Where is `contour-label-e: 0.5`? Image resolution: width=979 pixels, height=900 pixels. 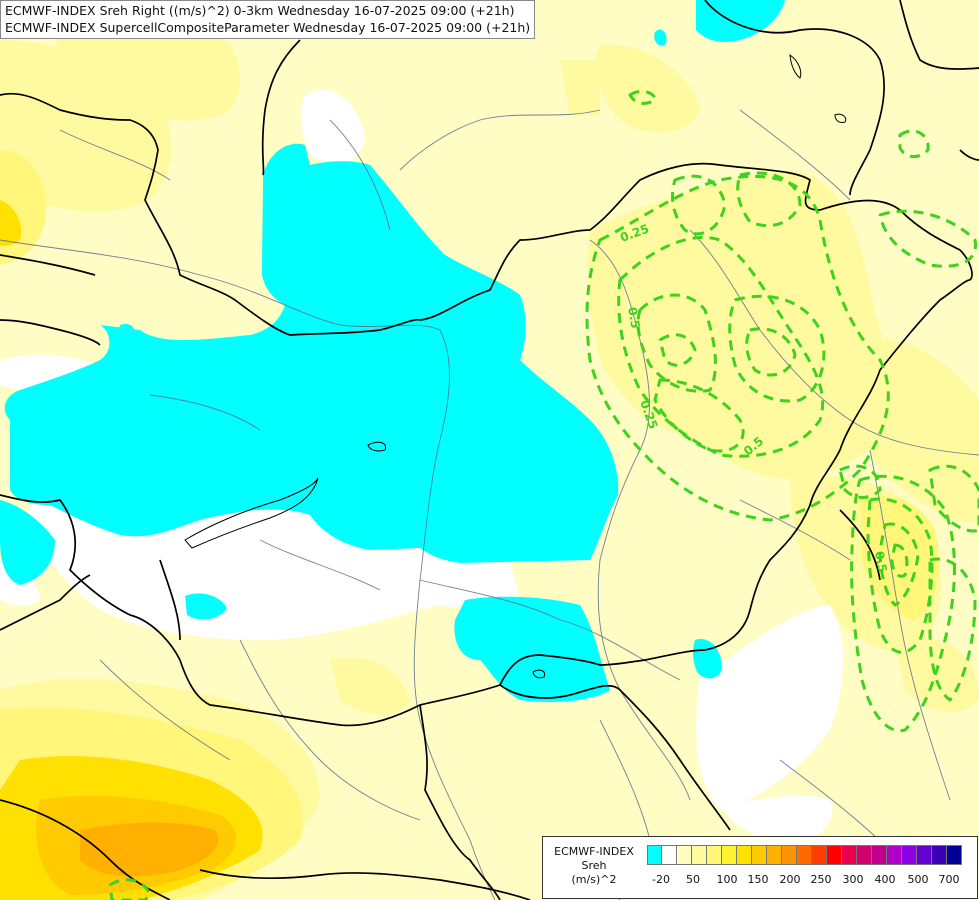
contour-label-e: 0.5 is located at coordinates (880, 561).